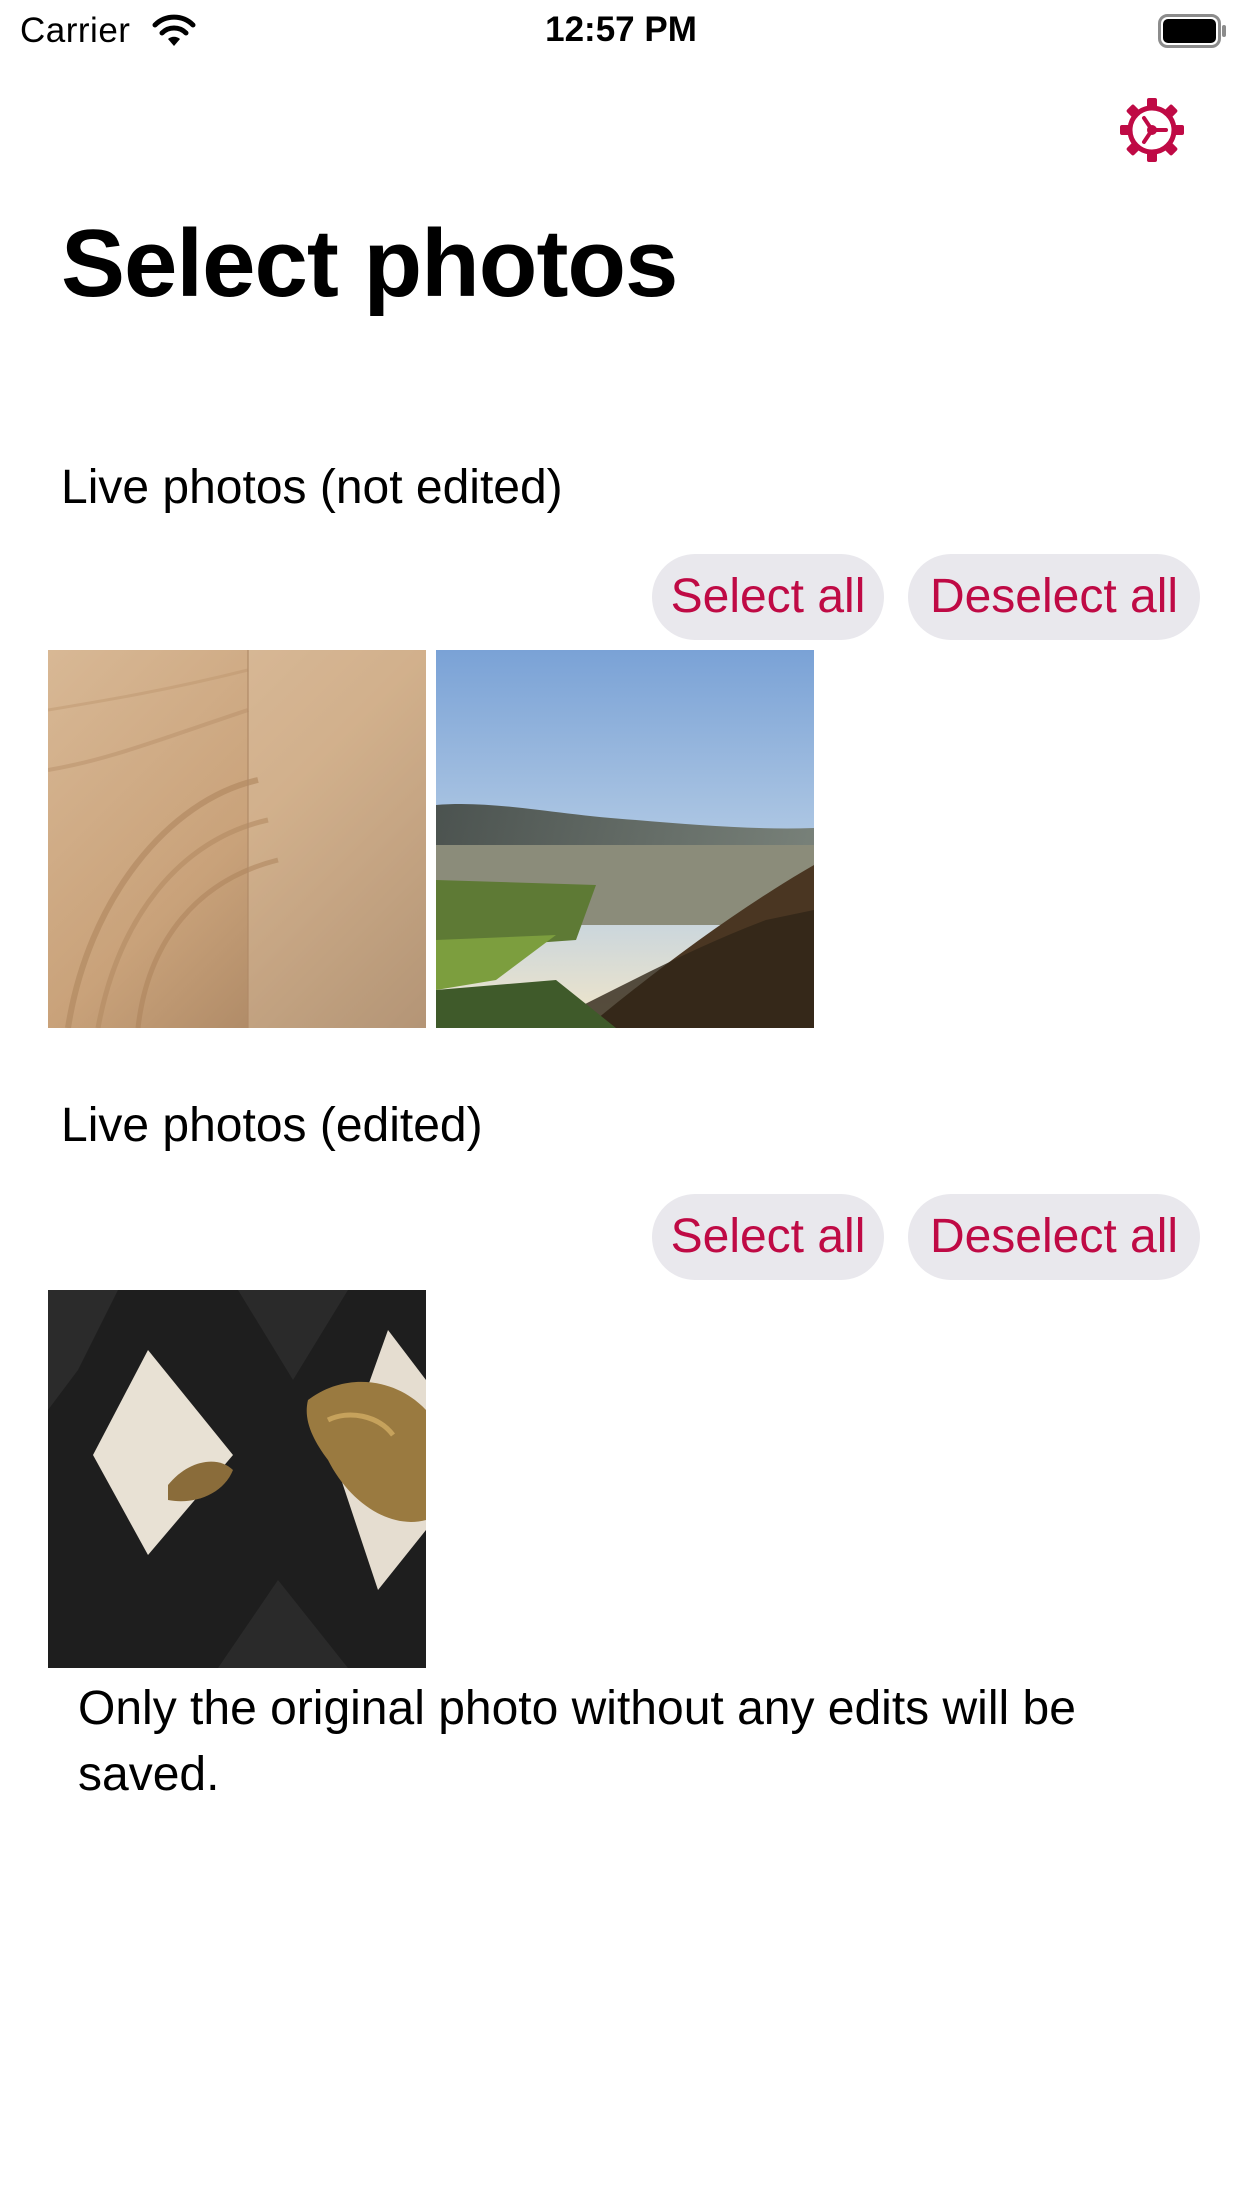  I want to click on section-title-not-edited: Live photos (not edited), so click(312, 487).